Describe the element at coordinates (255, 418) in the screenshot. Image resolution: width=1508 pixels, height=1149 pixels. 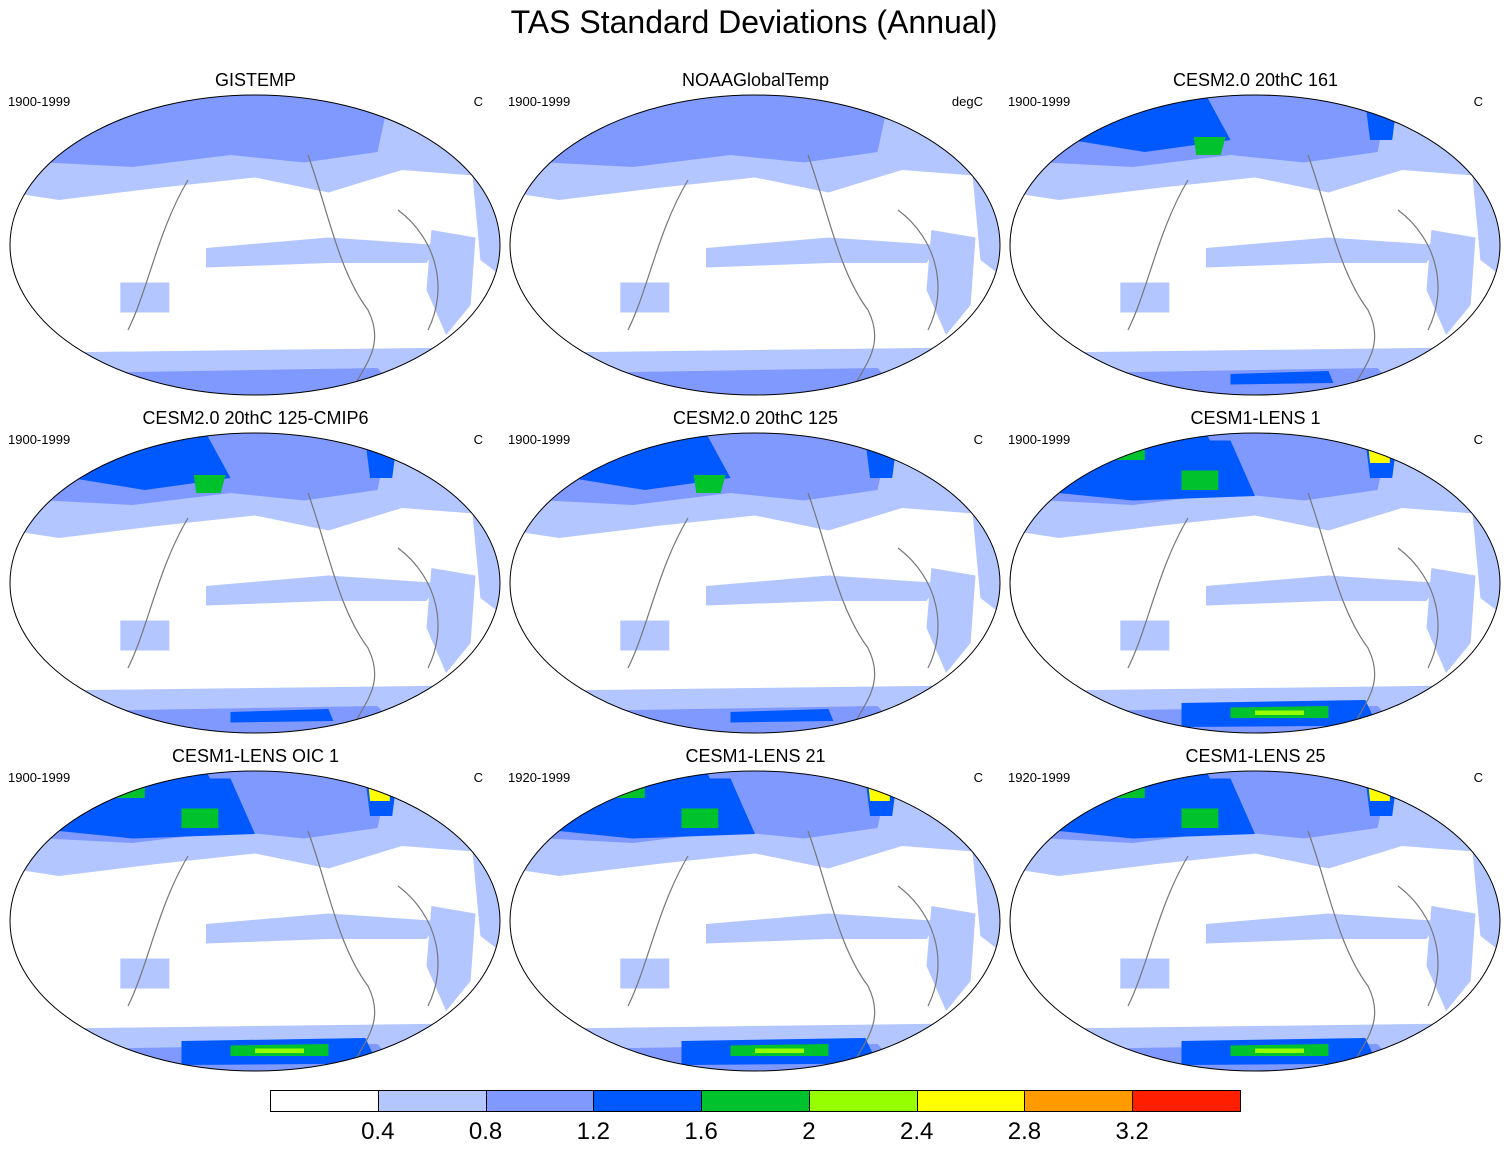
I see `panel-title: CESM2.0 20thC 125-CMIP6` at that location.